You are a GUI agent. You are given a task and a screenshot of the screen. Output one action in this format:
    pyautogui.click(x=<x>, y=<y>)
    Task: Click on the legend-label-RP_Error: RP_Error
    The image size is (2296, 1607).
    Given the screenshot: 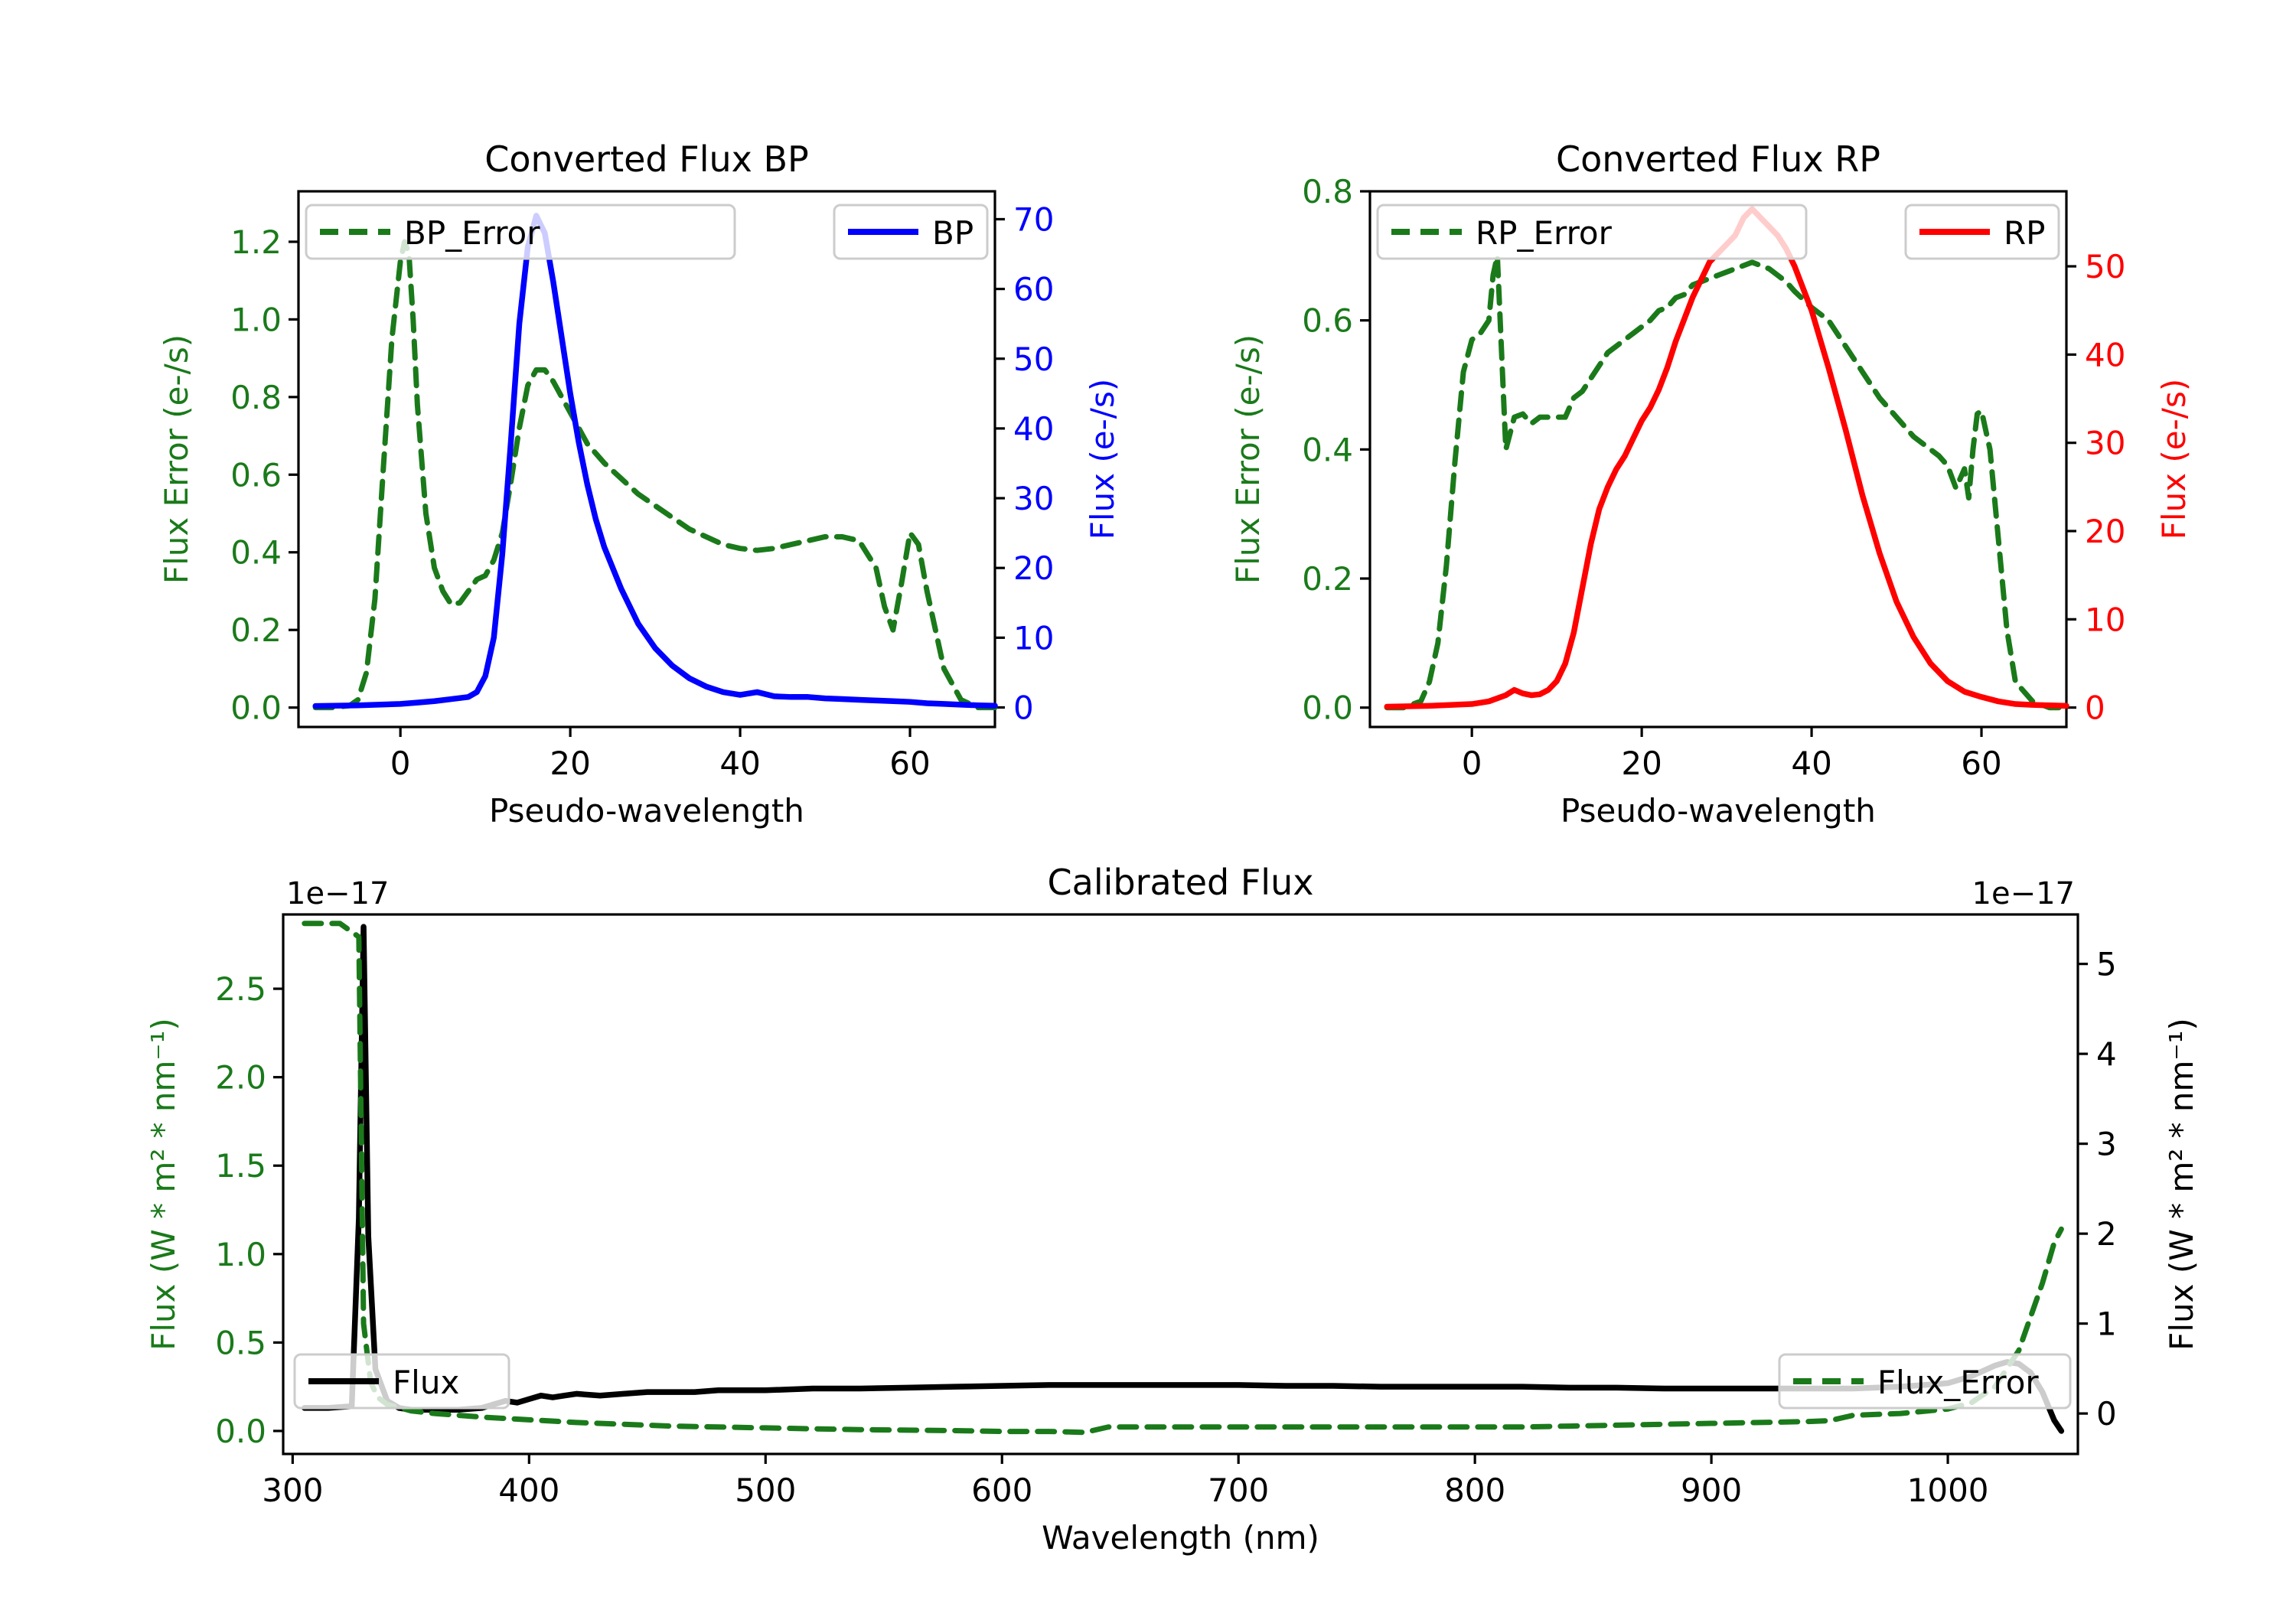 What is the action you would take?
    pyautogui.click(x=1544, y=233)
    